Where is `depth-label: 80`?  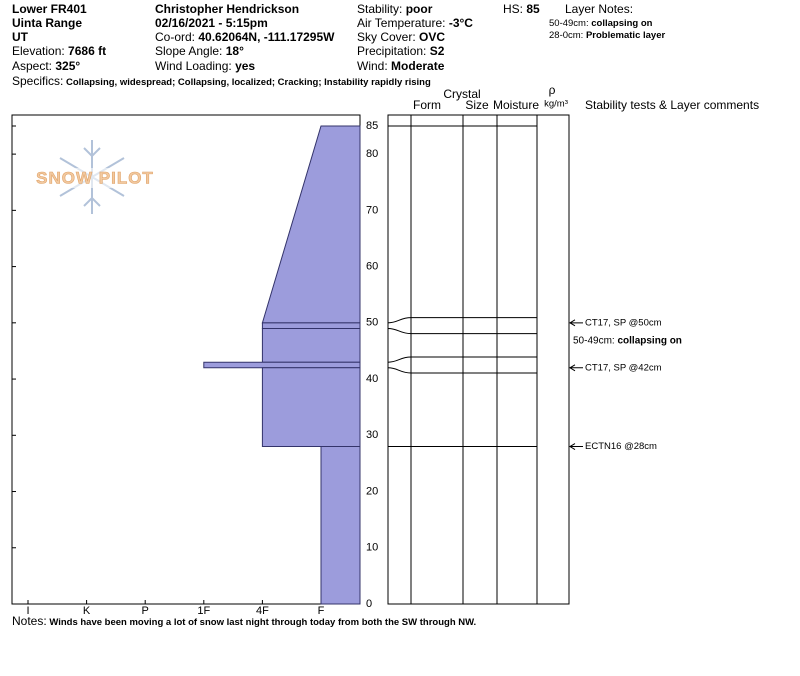 depth-label: 80 is located at coordinates (372, 154).